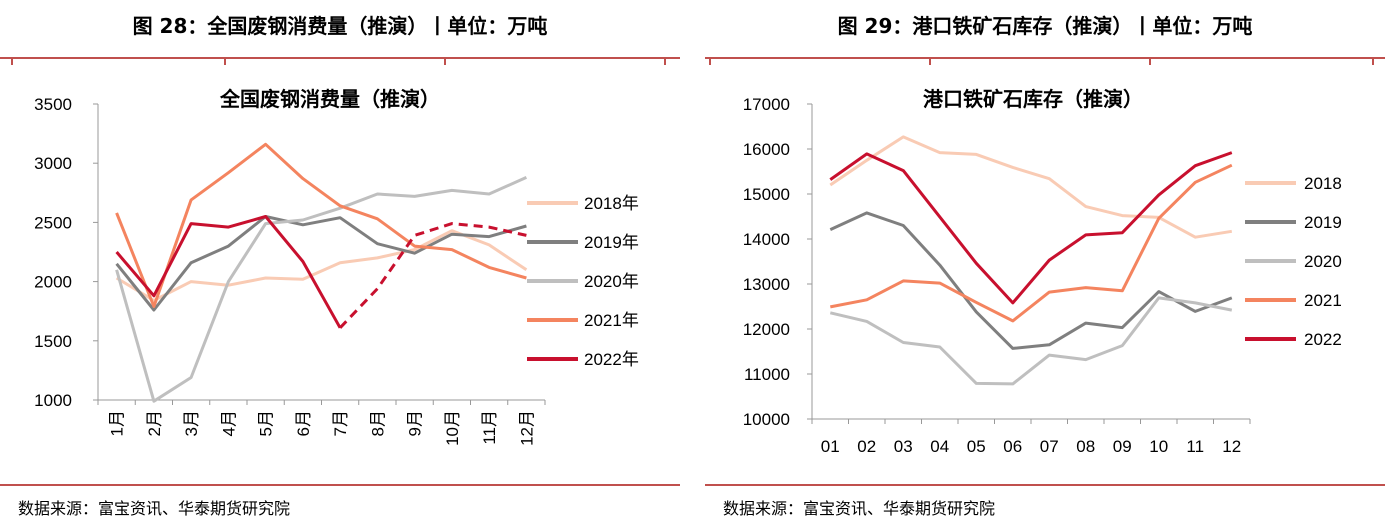 The height and width of the screenshot is (521, 1385). What do you see at coordinates (489, 427) in the screenshot?
I see `x-tick-label: 11月` at bounding box center [489, 427].